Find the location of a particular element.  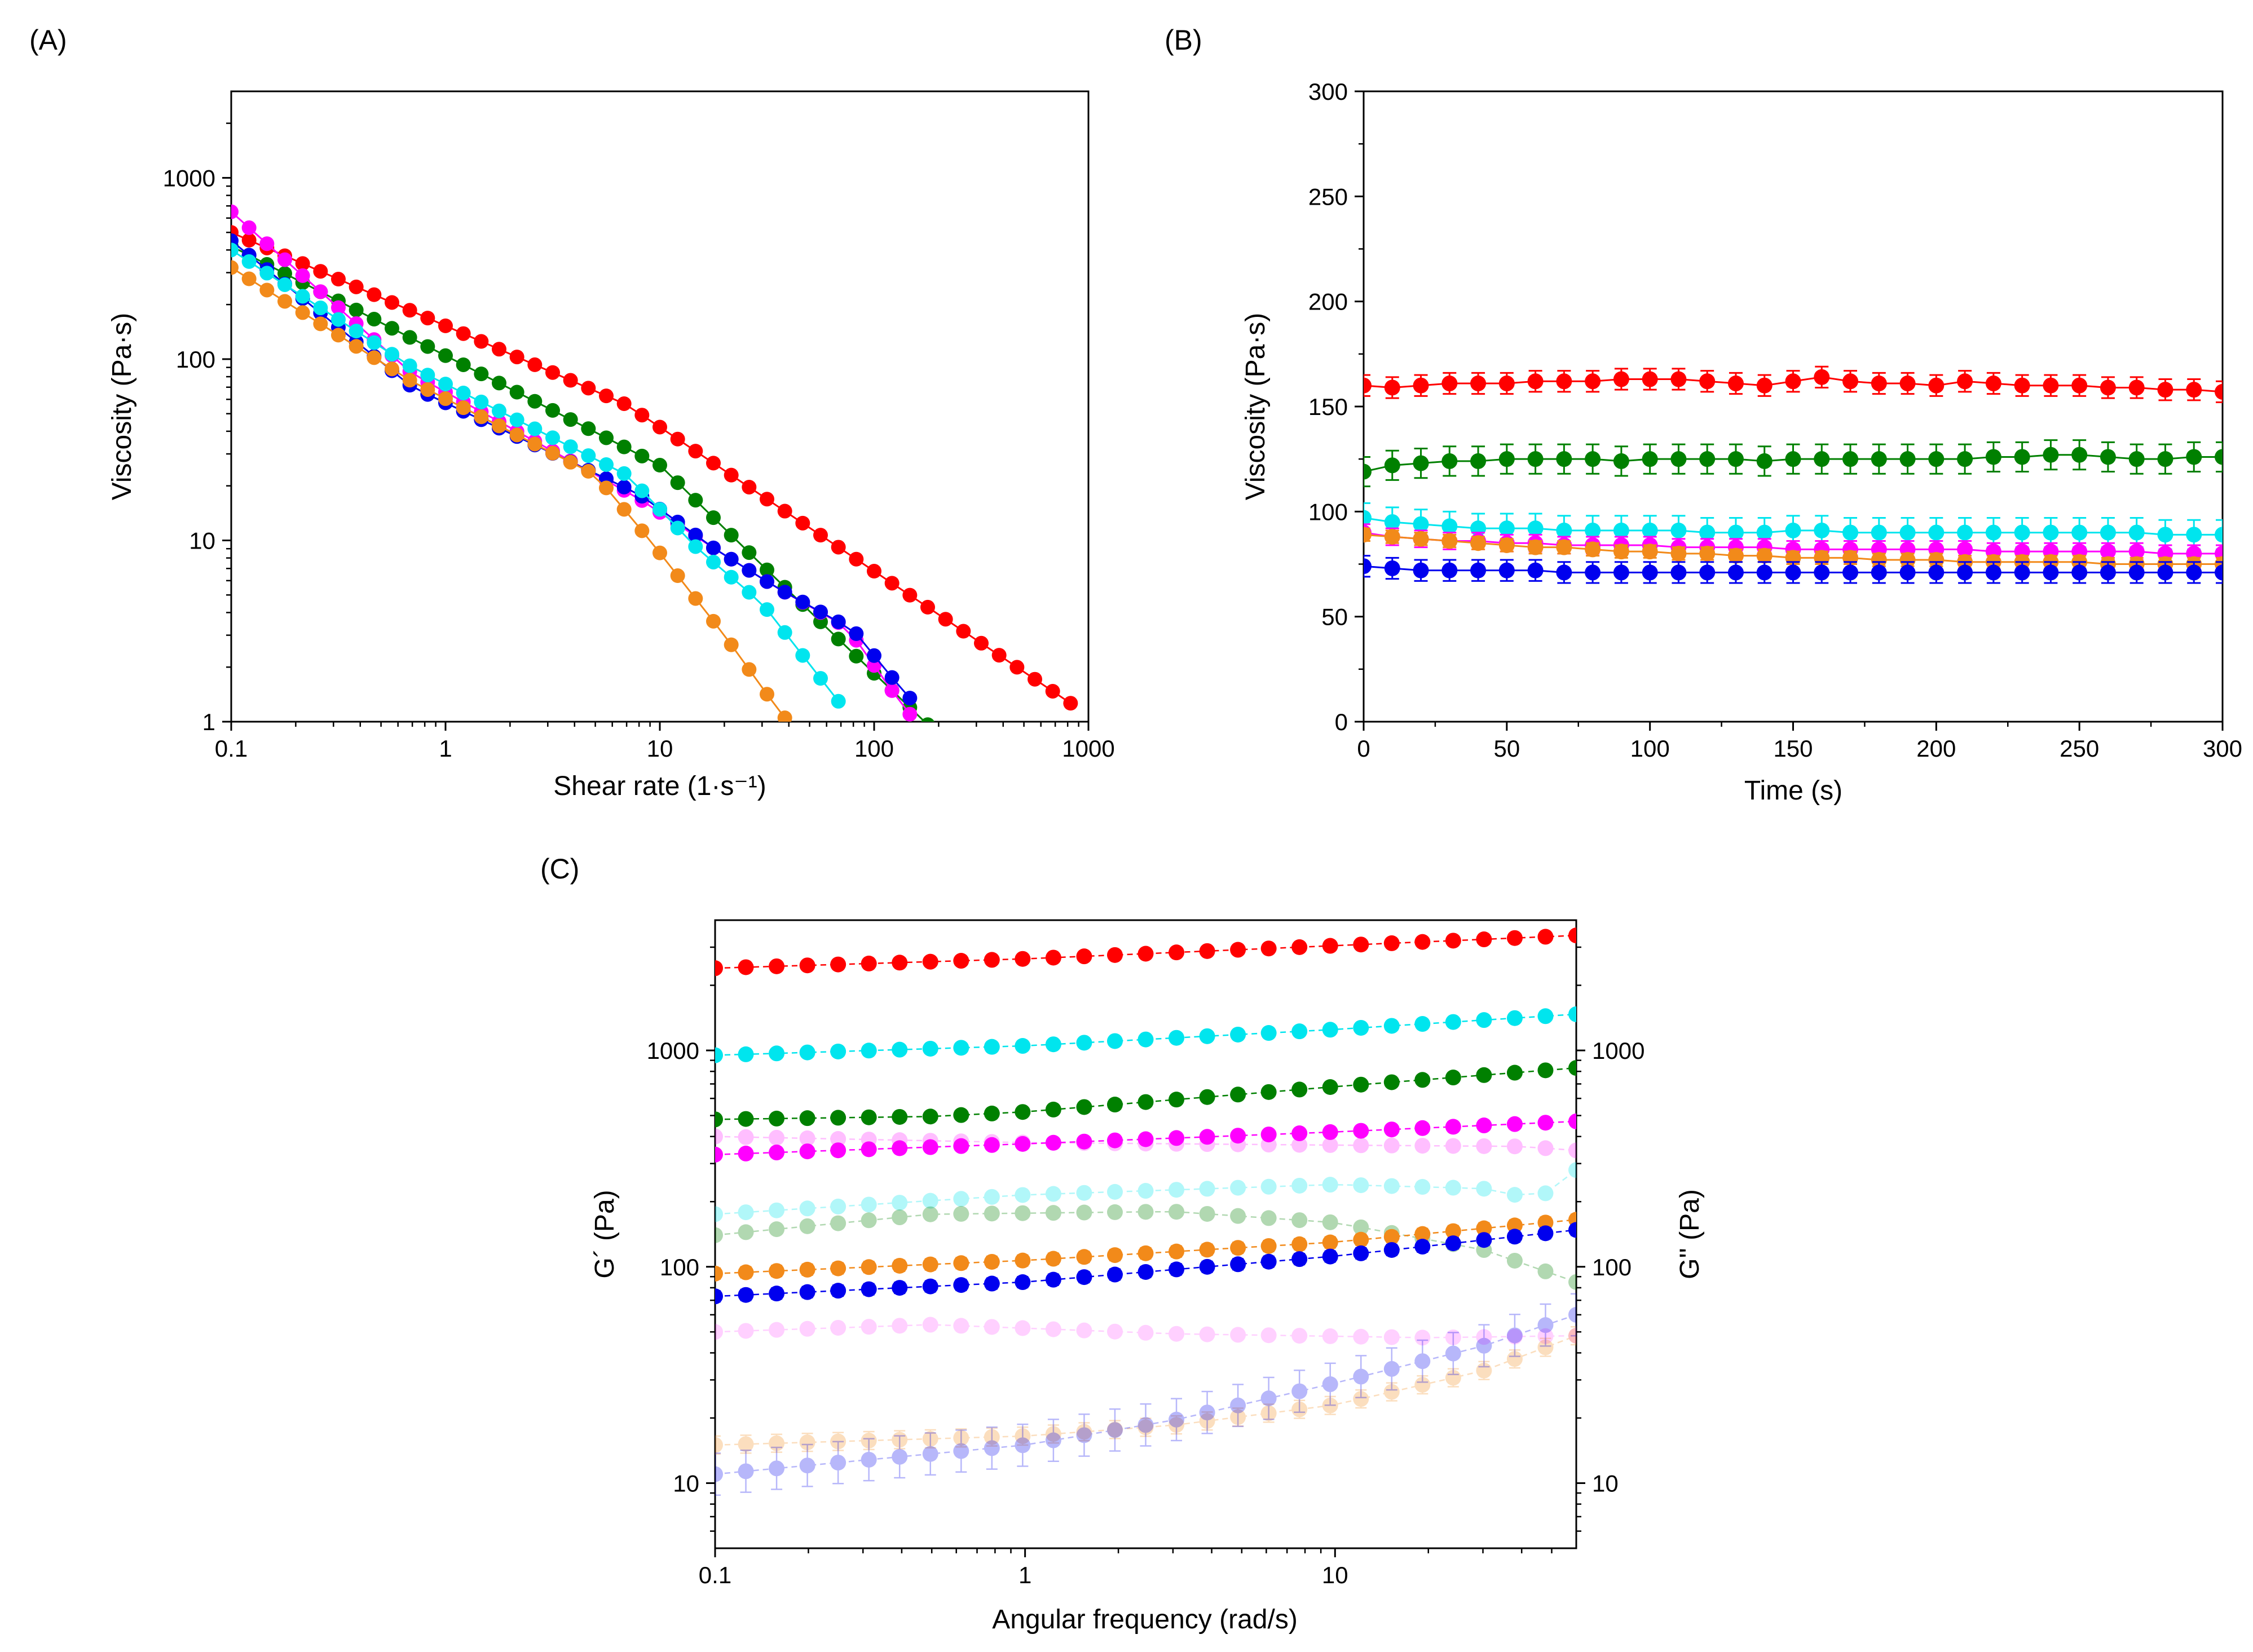

y-tick-label: 300 is located at coordinates (1328, 92).